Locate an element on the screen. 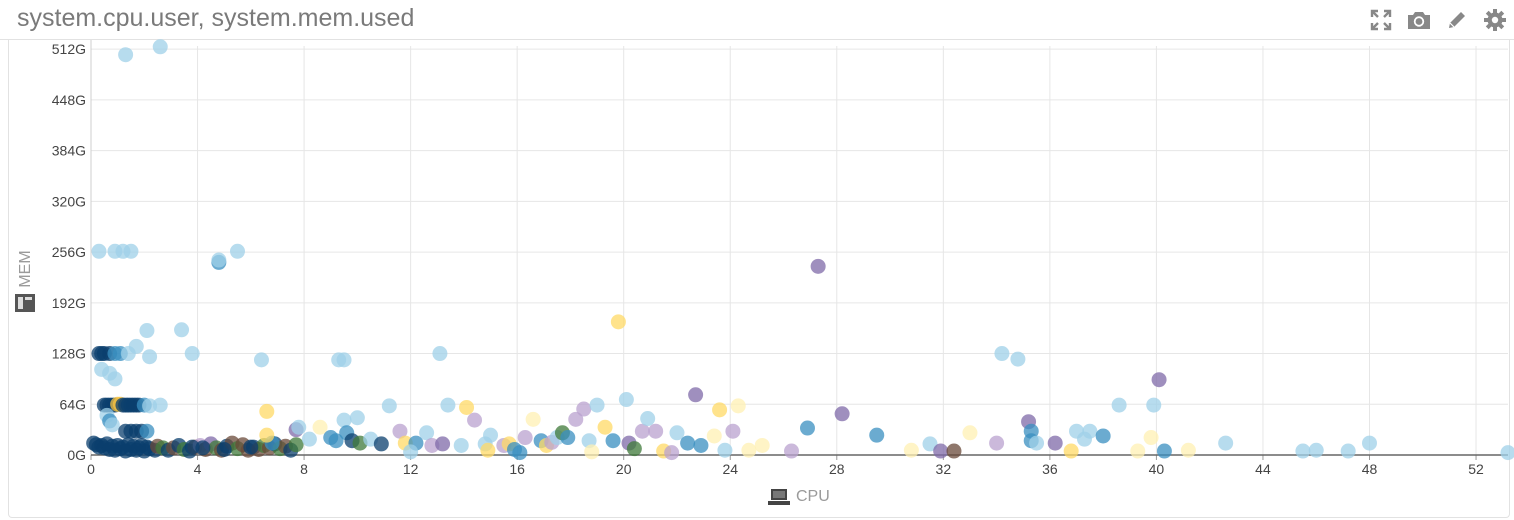 The image size is (1514, 520). x-tick-label: 8 is located at coordinates (304, 469).